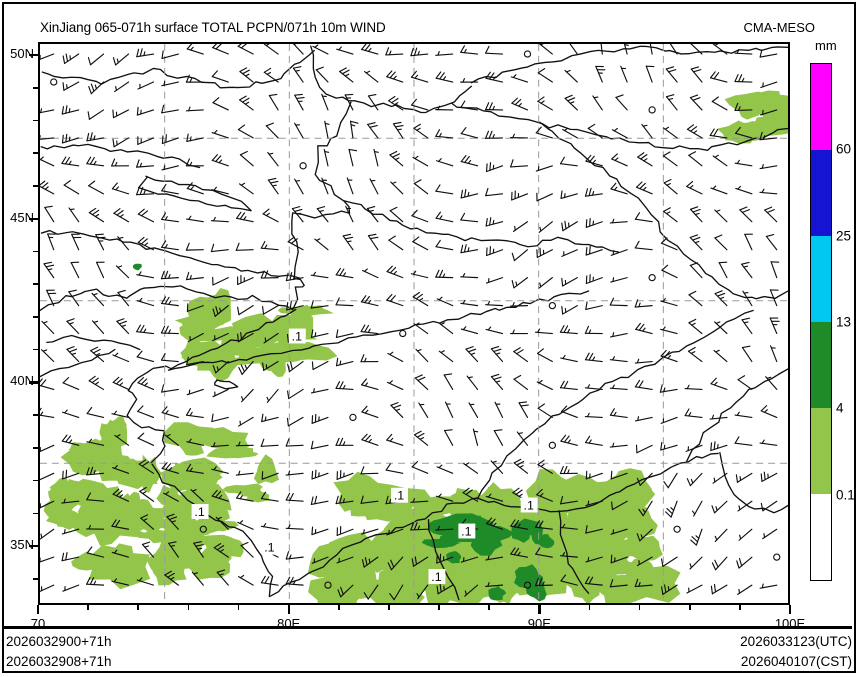 This screenshot has width=860, height=677. Describe the element at coordinates (821, 451) in the screenshot. I see `colorbar-band-light-green-0.1-4` at that location.